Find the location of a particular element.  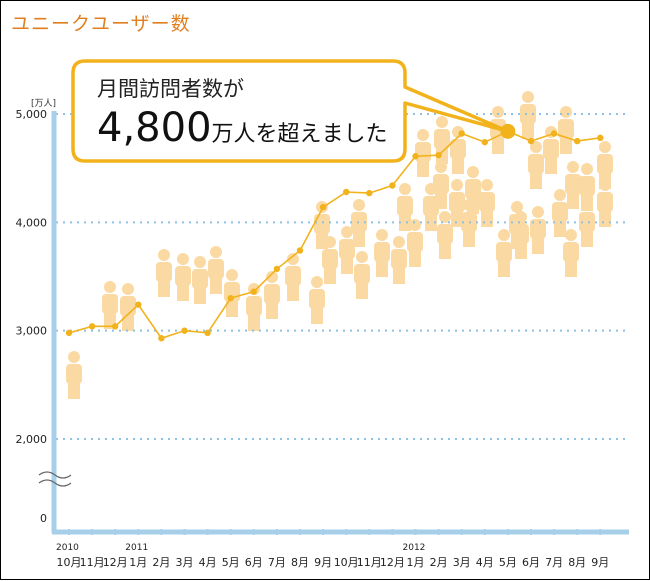

x-tick-label: 7月 is located at coordinates (554, 562).